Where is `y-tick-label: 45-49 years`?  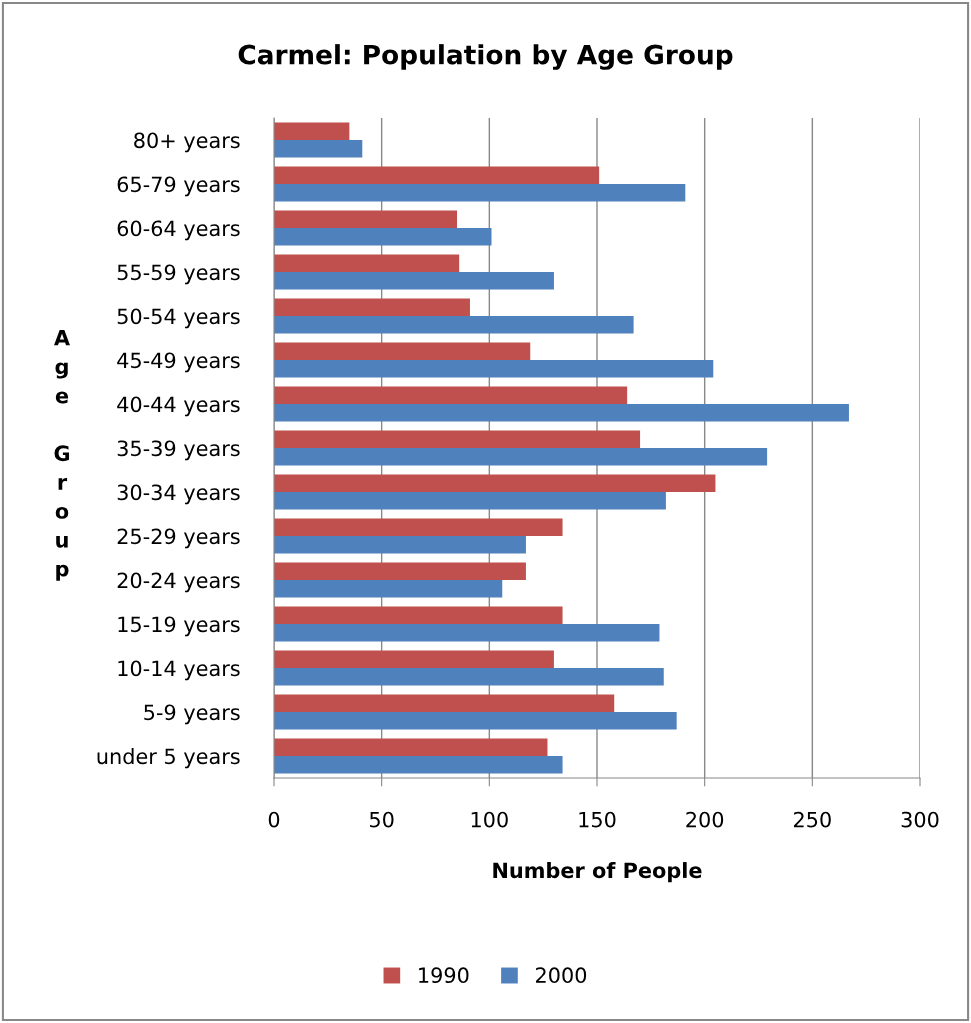 y-tick-label: 45-49 years is located at coordinates (178, 362).